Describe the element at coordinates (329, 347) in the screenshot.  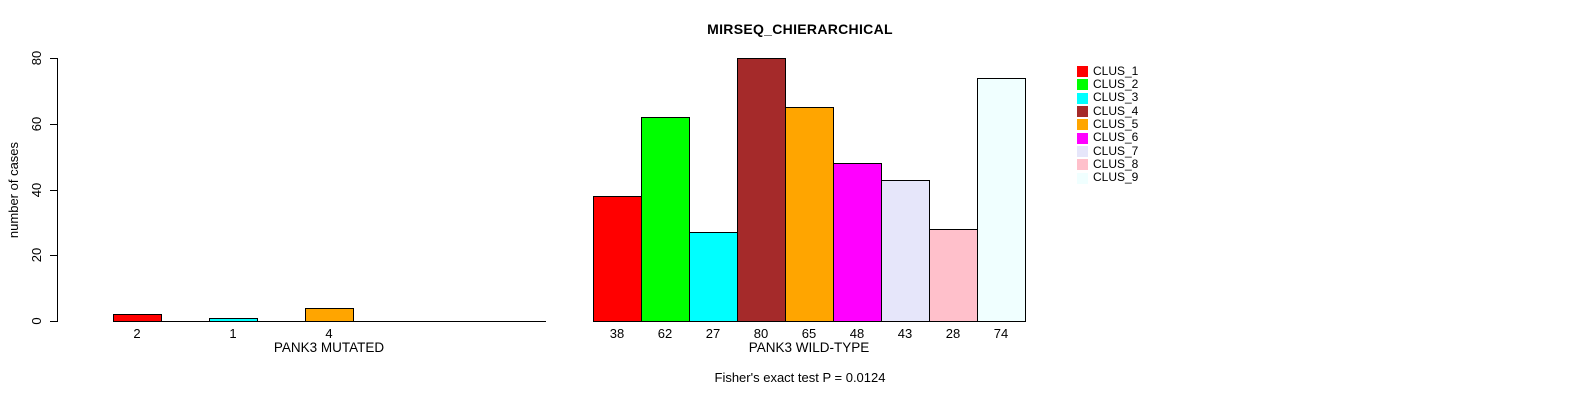
I see `x-axis-group-label: PANK3 MUTATED` at that location.